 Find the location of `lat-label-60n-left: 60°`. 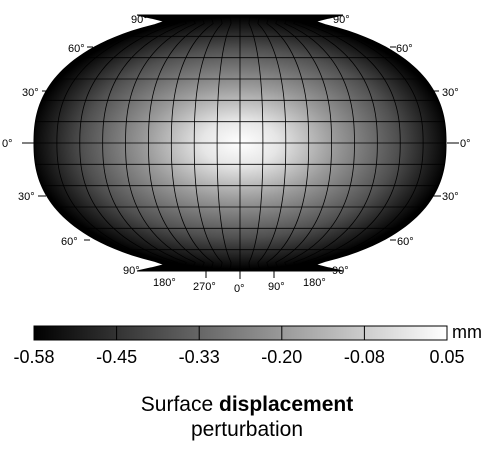

lat-label-60n-left: 60° is located at coordinates (76, 49).